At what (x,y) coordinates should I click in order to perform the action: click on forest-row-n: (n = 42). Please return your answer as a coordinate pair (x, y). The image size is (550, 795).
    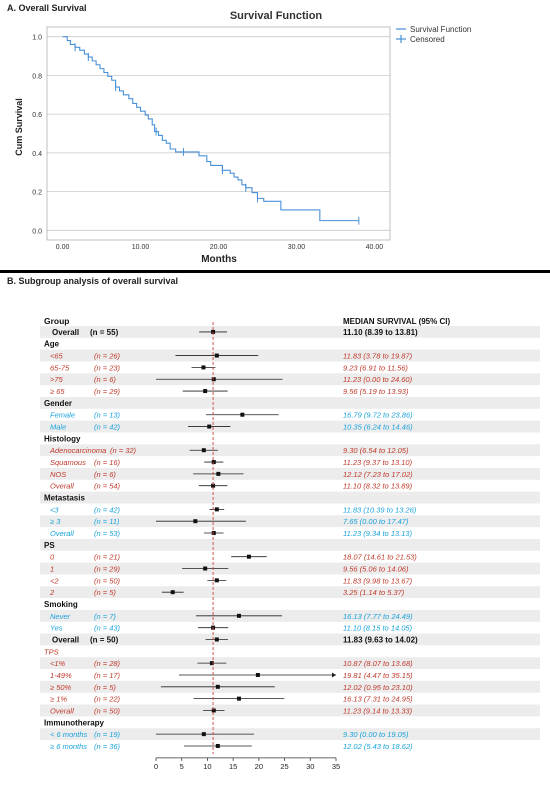
    Looking at the image, I should click on (107, 509).